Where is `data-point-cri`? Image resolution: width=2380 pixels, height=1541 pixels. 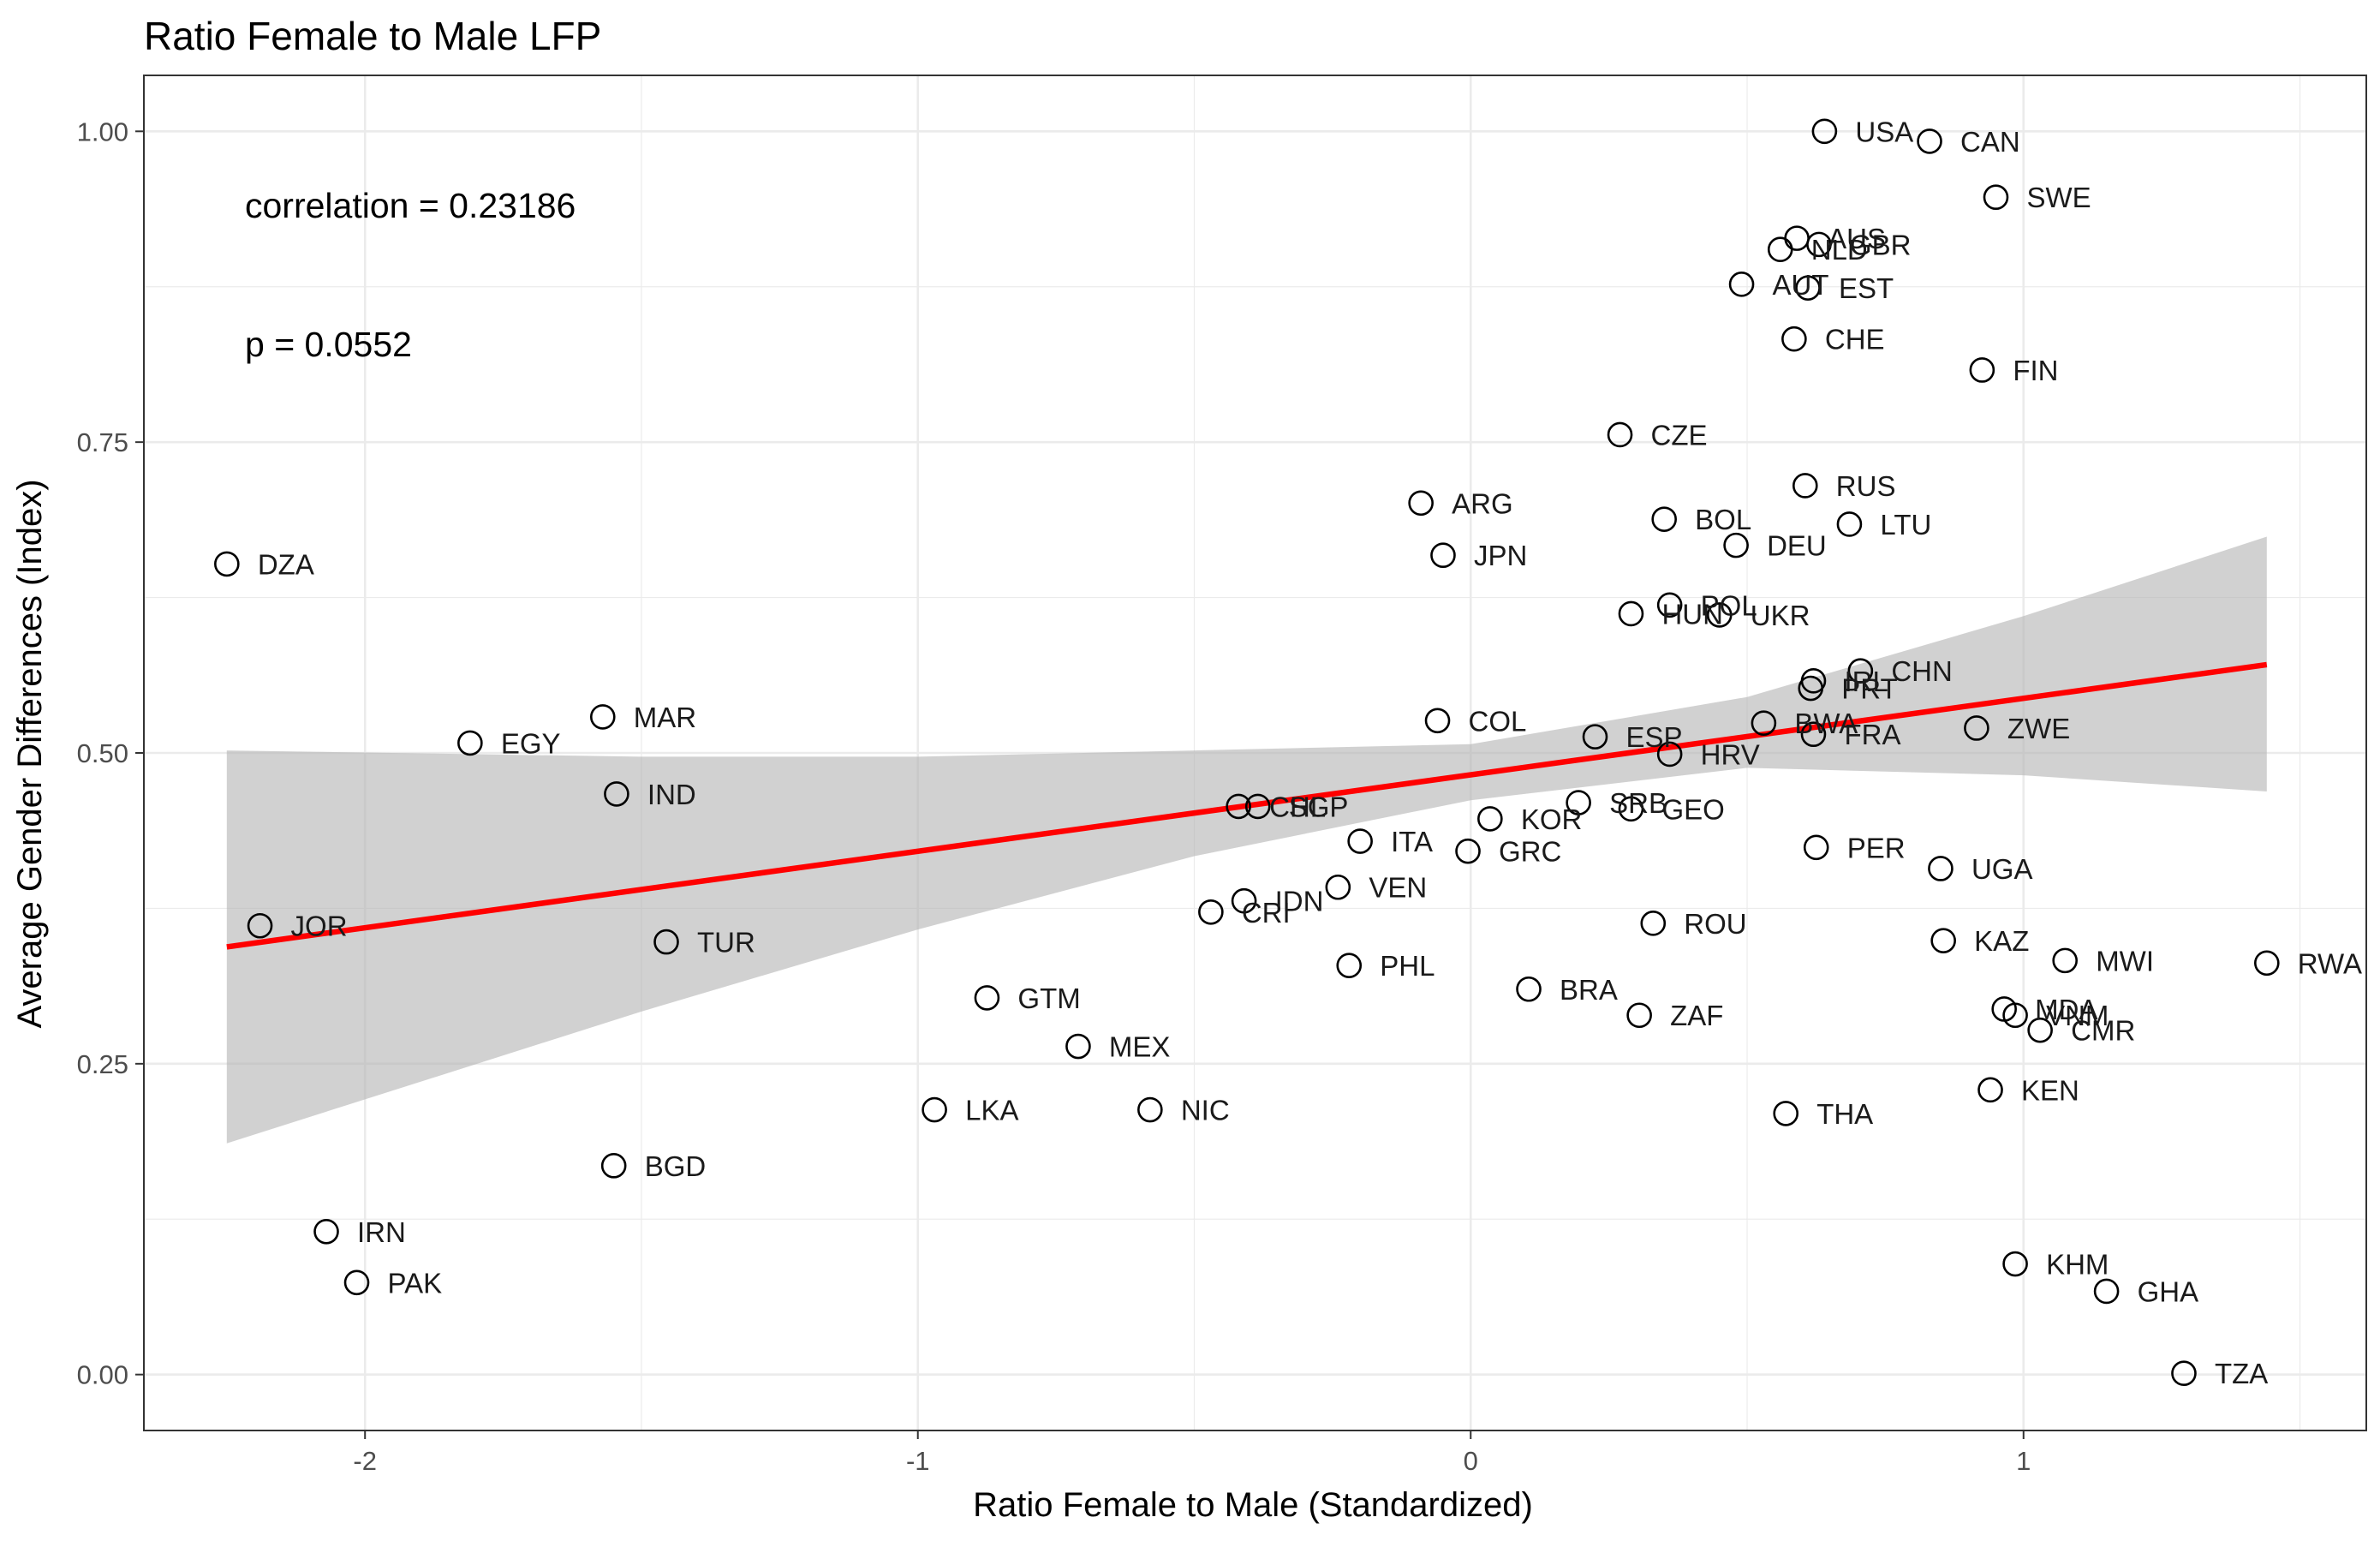 data-point-cri is located at coordinates (1211, 912).